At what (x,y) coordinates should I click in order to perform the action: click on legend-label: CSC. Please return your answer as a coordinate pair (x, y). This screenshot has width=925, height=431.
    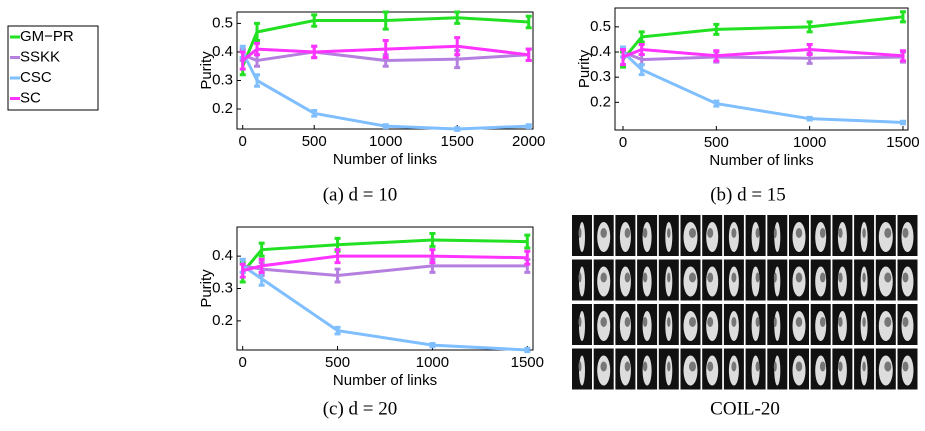
    Looking at the image, I should click on (36, 77).